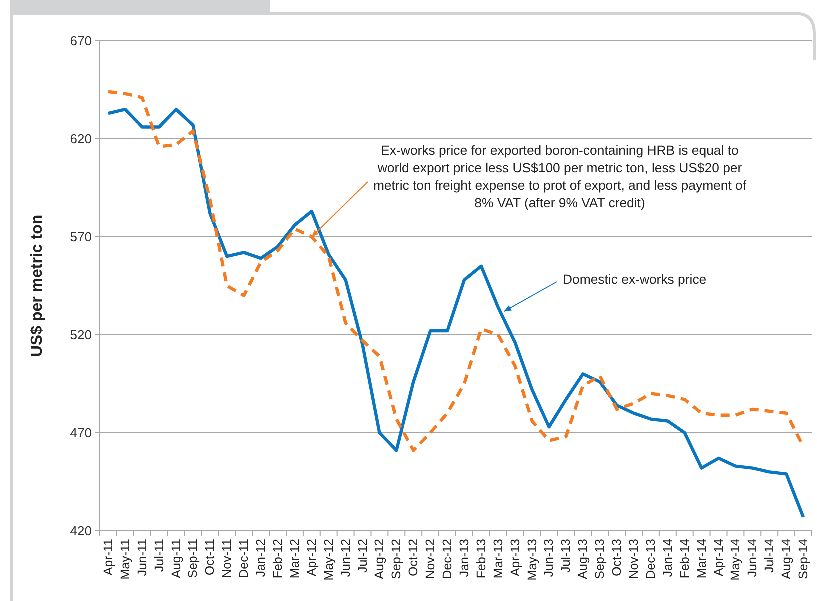  Describe the element at coordinates (685, 558) in the screenshot. I see `x-tick-label: Feb-14` at that location.